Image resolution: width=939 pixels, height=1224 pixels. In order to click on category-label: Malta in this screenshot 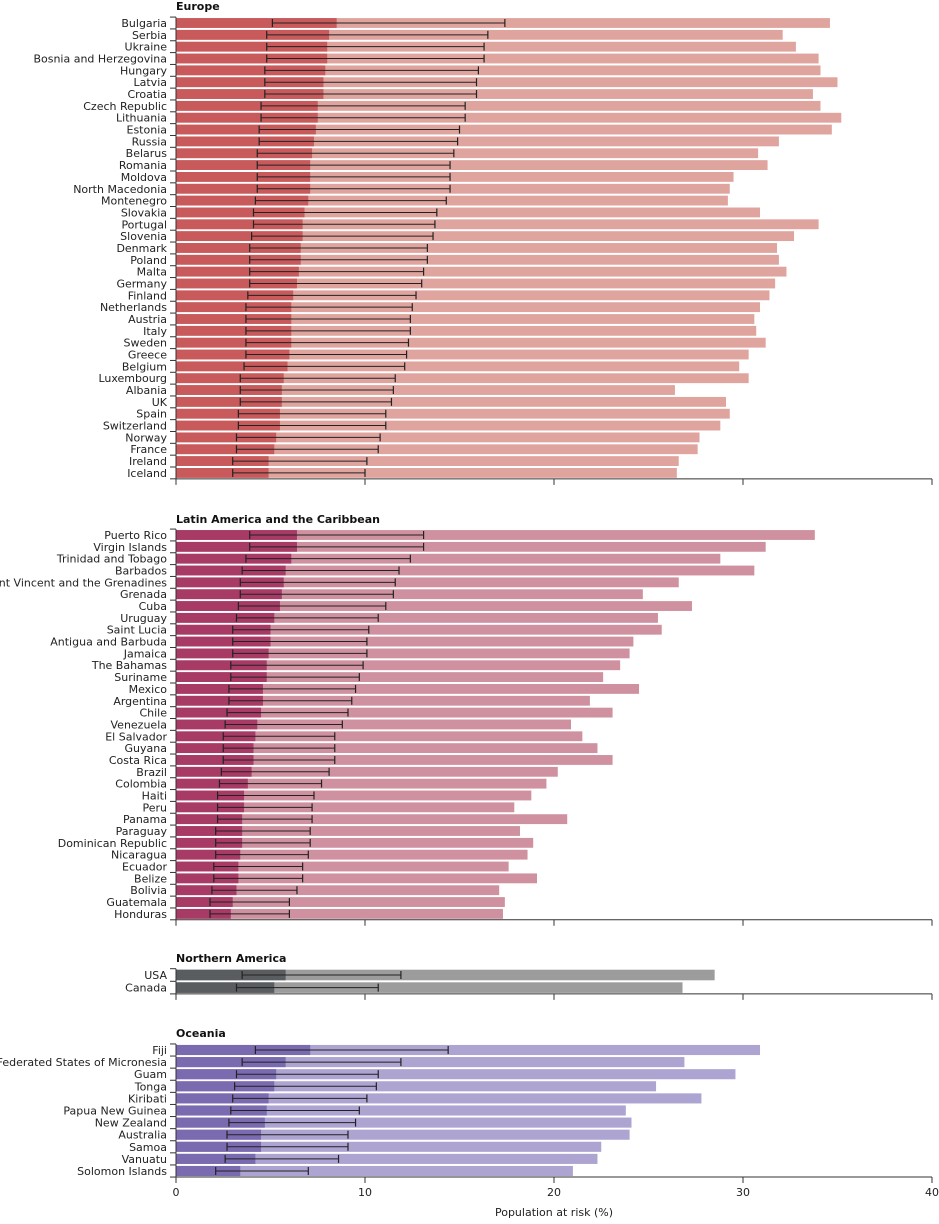, I will do `click(152, 272)`.